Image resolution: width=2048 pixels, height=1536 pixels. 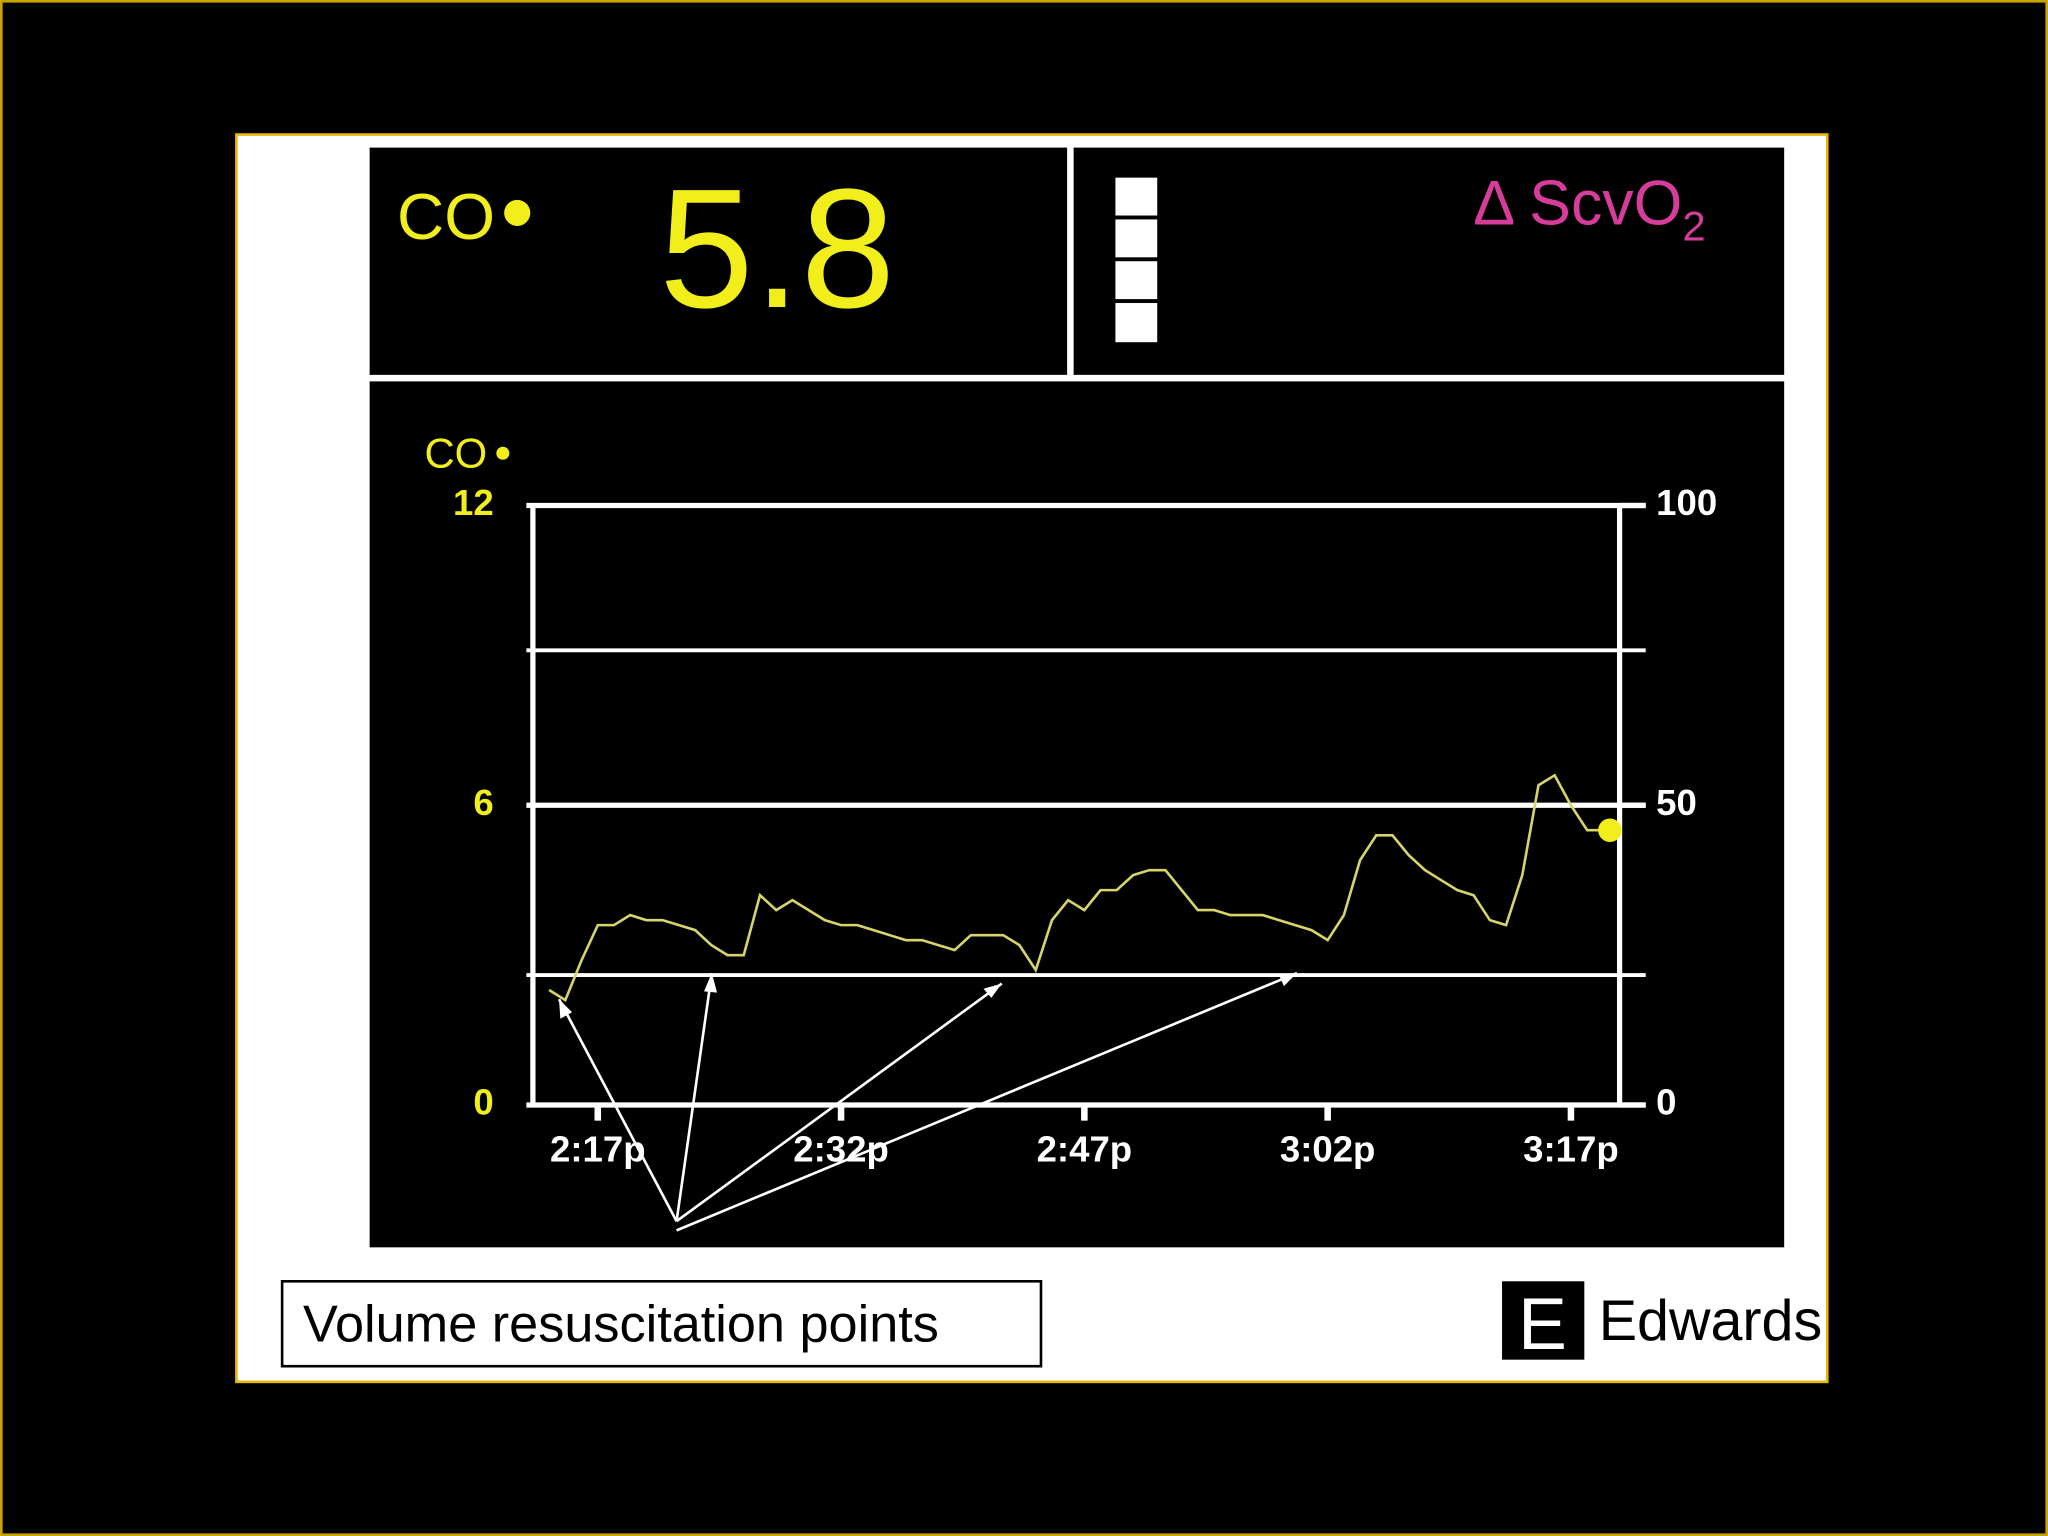 What do you see at coordinates (1429, 261) in the screenshot?
I see `scvo2-panel` at bounding box center [1429, 261].